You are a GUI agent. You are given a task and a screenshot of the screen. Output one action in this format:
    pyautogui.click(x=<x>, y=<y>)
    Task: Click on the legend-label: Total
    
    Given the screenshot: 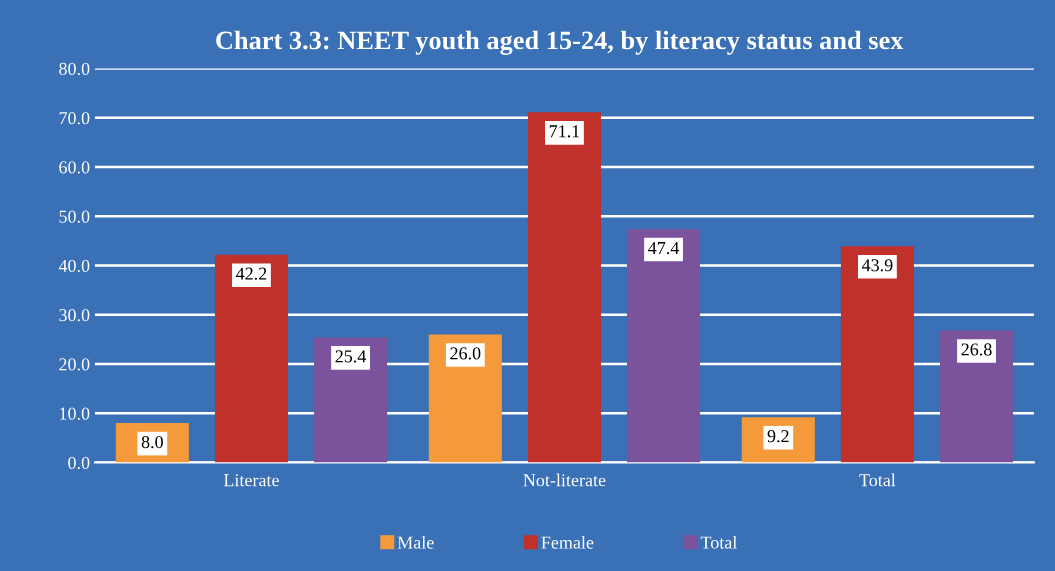 What is the action you would take?
    pyautogui.click(x=718, y=542)
    